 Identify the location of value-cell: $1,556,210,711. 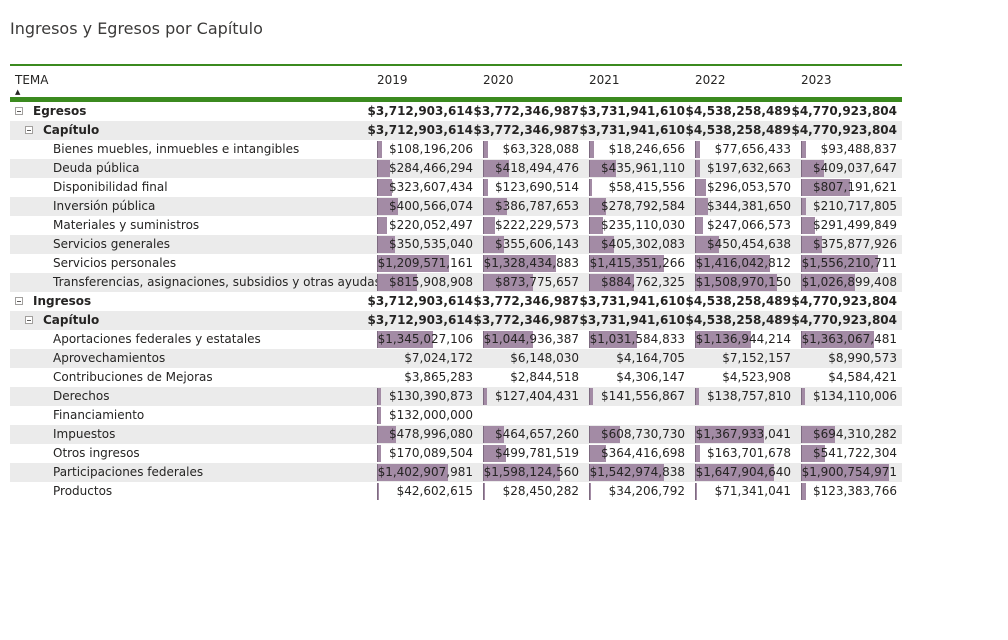
(849, 263).